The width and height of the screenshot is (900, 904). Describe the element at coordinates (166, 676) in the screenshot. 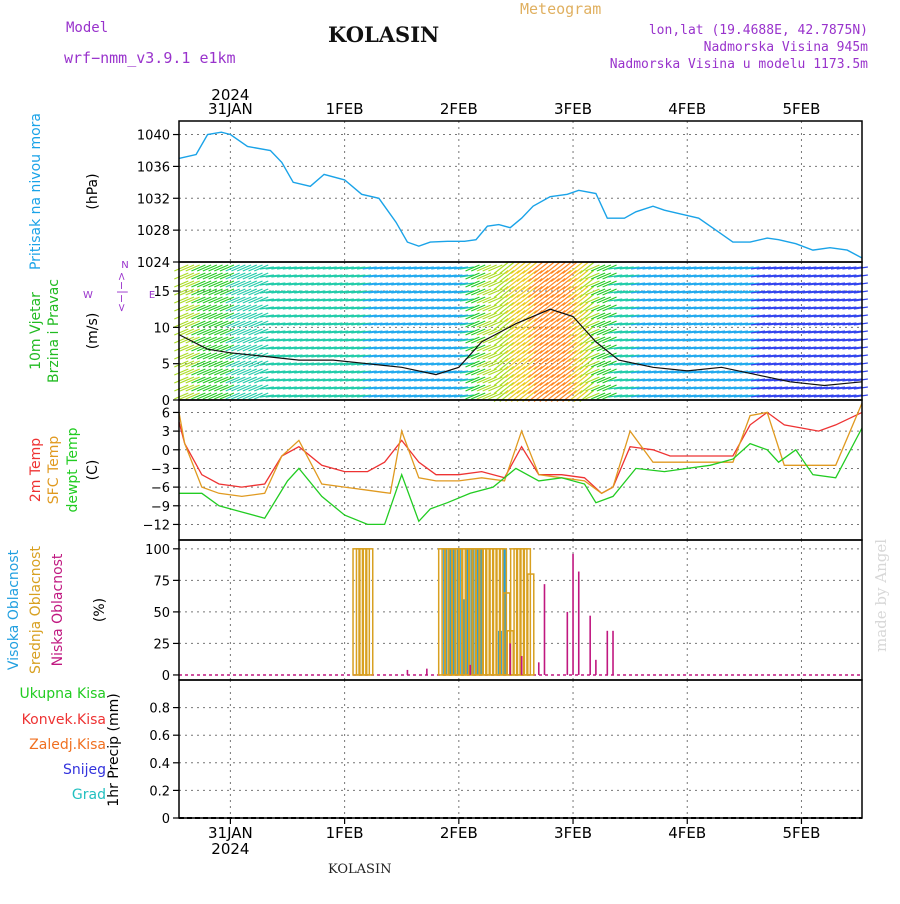

I see `y-tick-label-clouds: 0` at that location.